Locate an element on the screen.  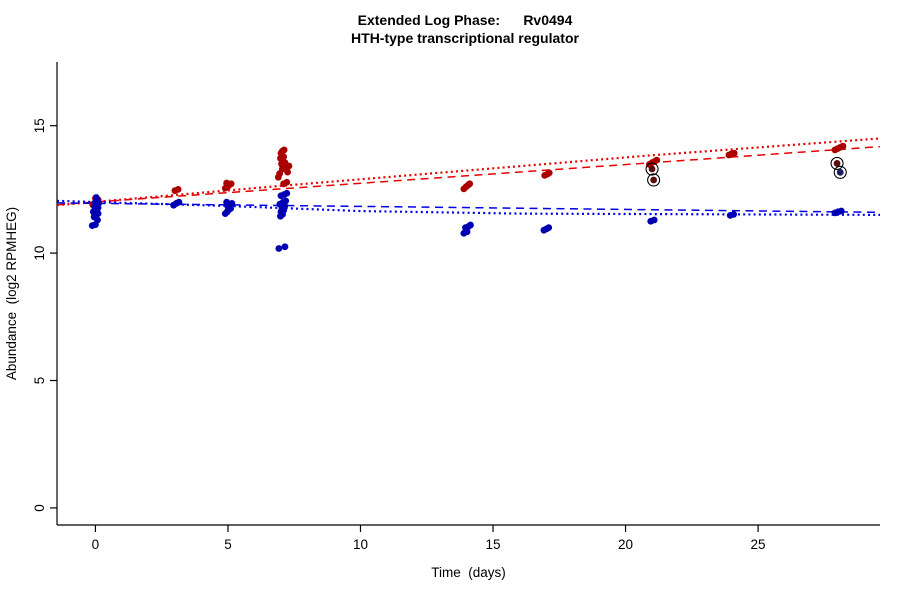
x-tick-label: 25 is located at coordinates (758, 544).